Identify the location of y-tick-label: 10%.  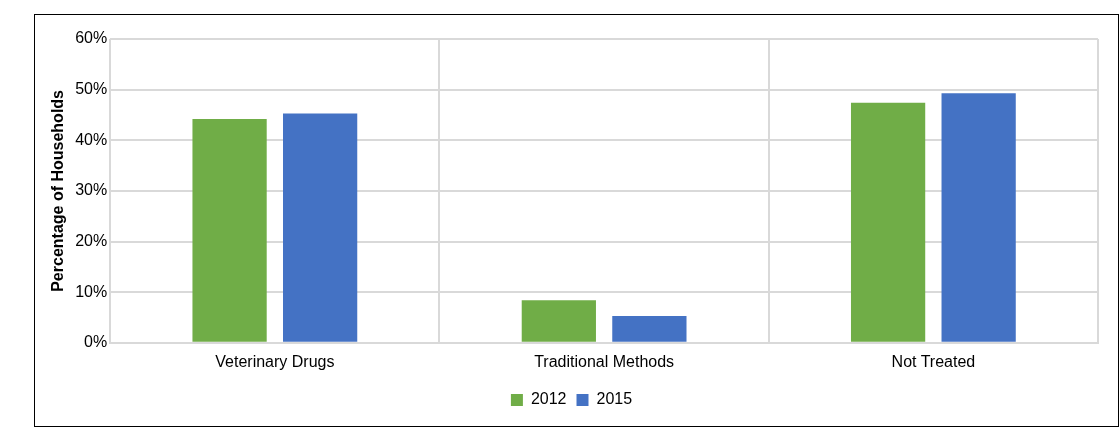
(91, 291).